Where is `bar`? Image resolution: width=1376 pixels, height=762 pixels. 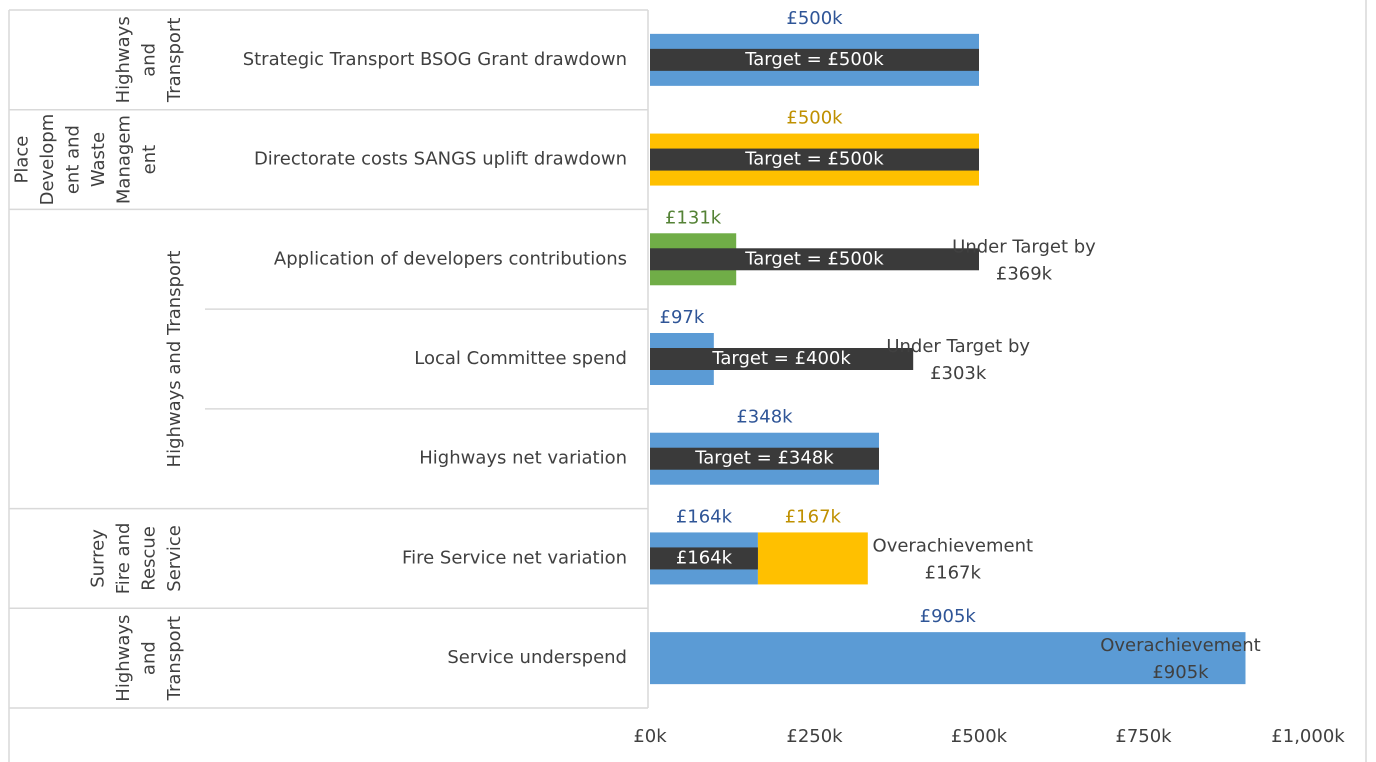
bar is located at coordinates (948, 658).